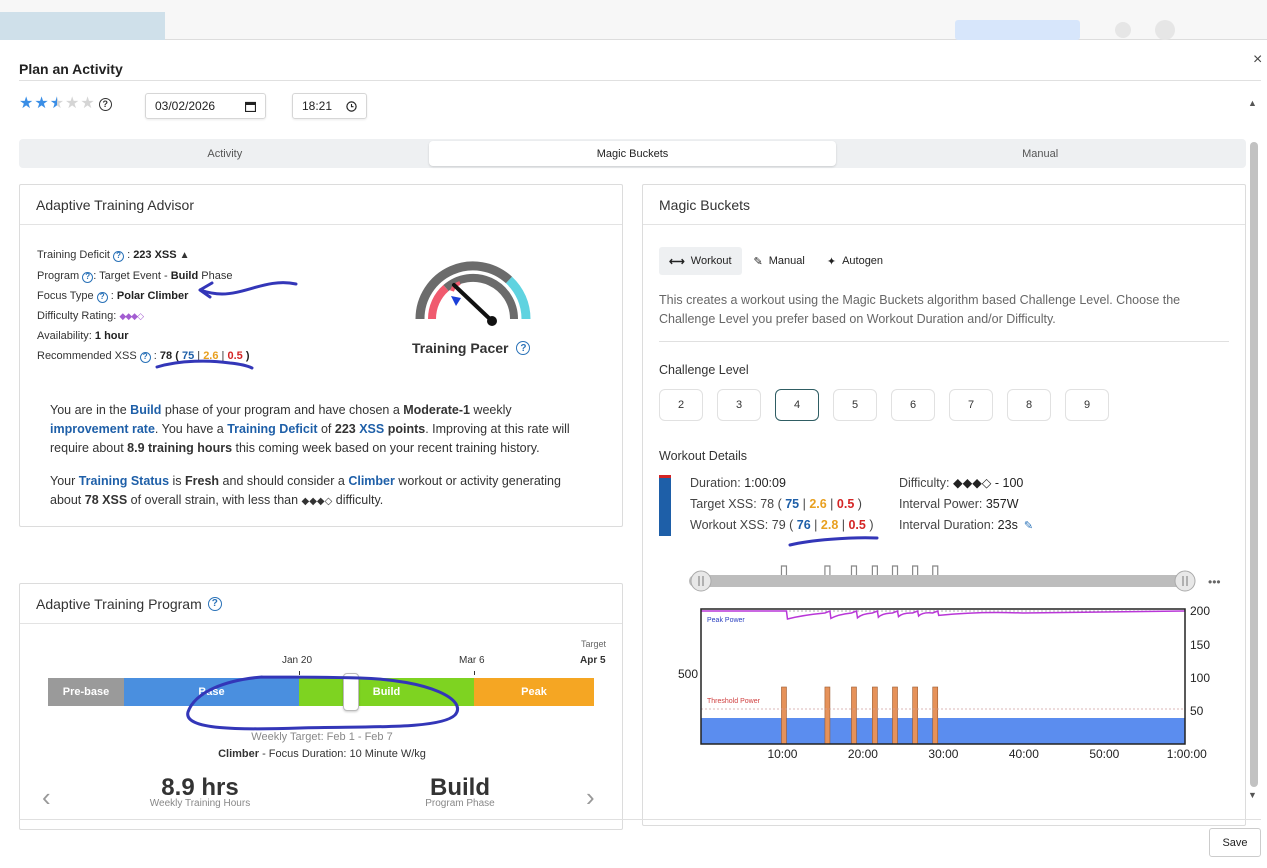 This screenshot has height=868, width=1267. I want to click on prev-week-chevron-icon: ‹, so click(46, 797).